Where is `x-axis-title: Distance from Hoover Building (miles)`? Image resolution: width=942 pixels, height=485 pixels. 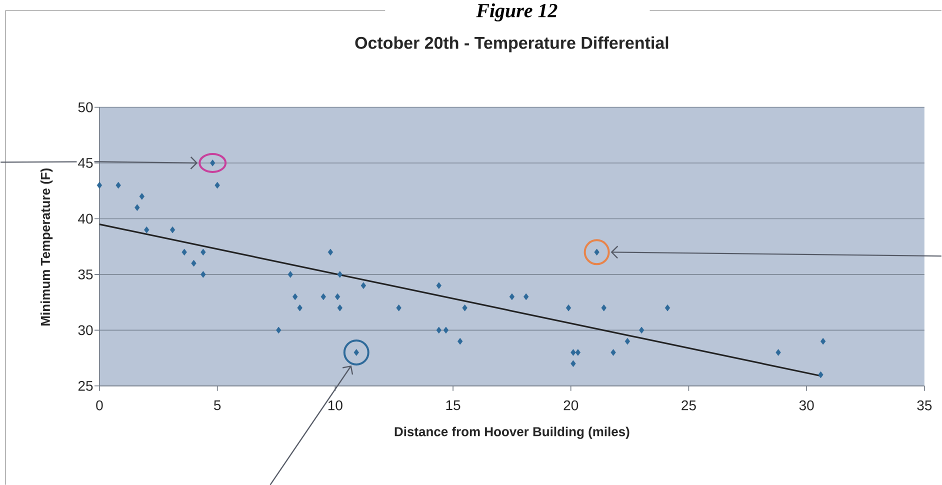
x-axis-title: Distance from Hoover Building (miles) is located at coordinates (512, 432).